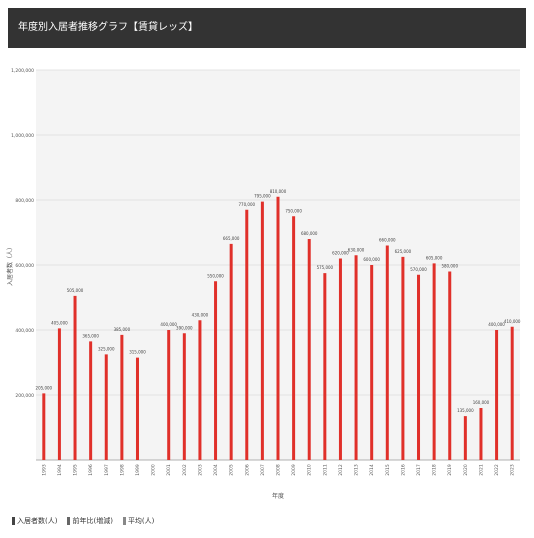 This screenshot has width=534, height=538. Describe the element at coordinates (340, 359) in the screenshot. I see `bar-2012` at that location.